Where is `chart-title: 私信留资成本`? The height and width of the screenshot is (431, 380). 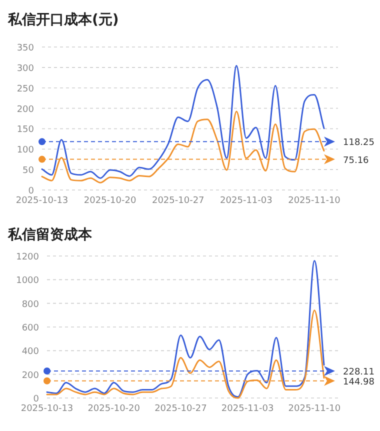 chart-title: 私信留资成本 is located at coordinates (50, 235).